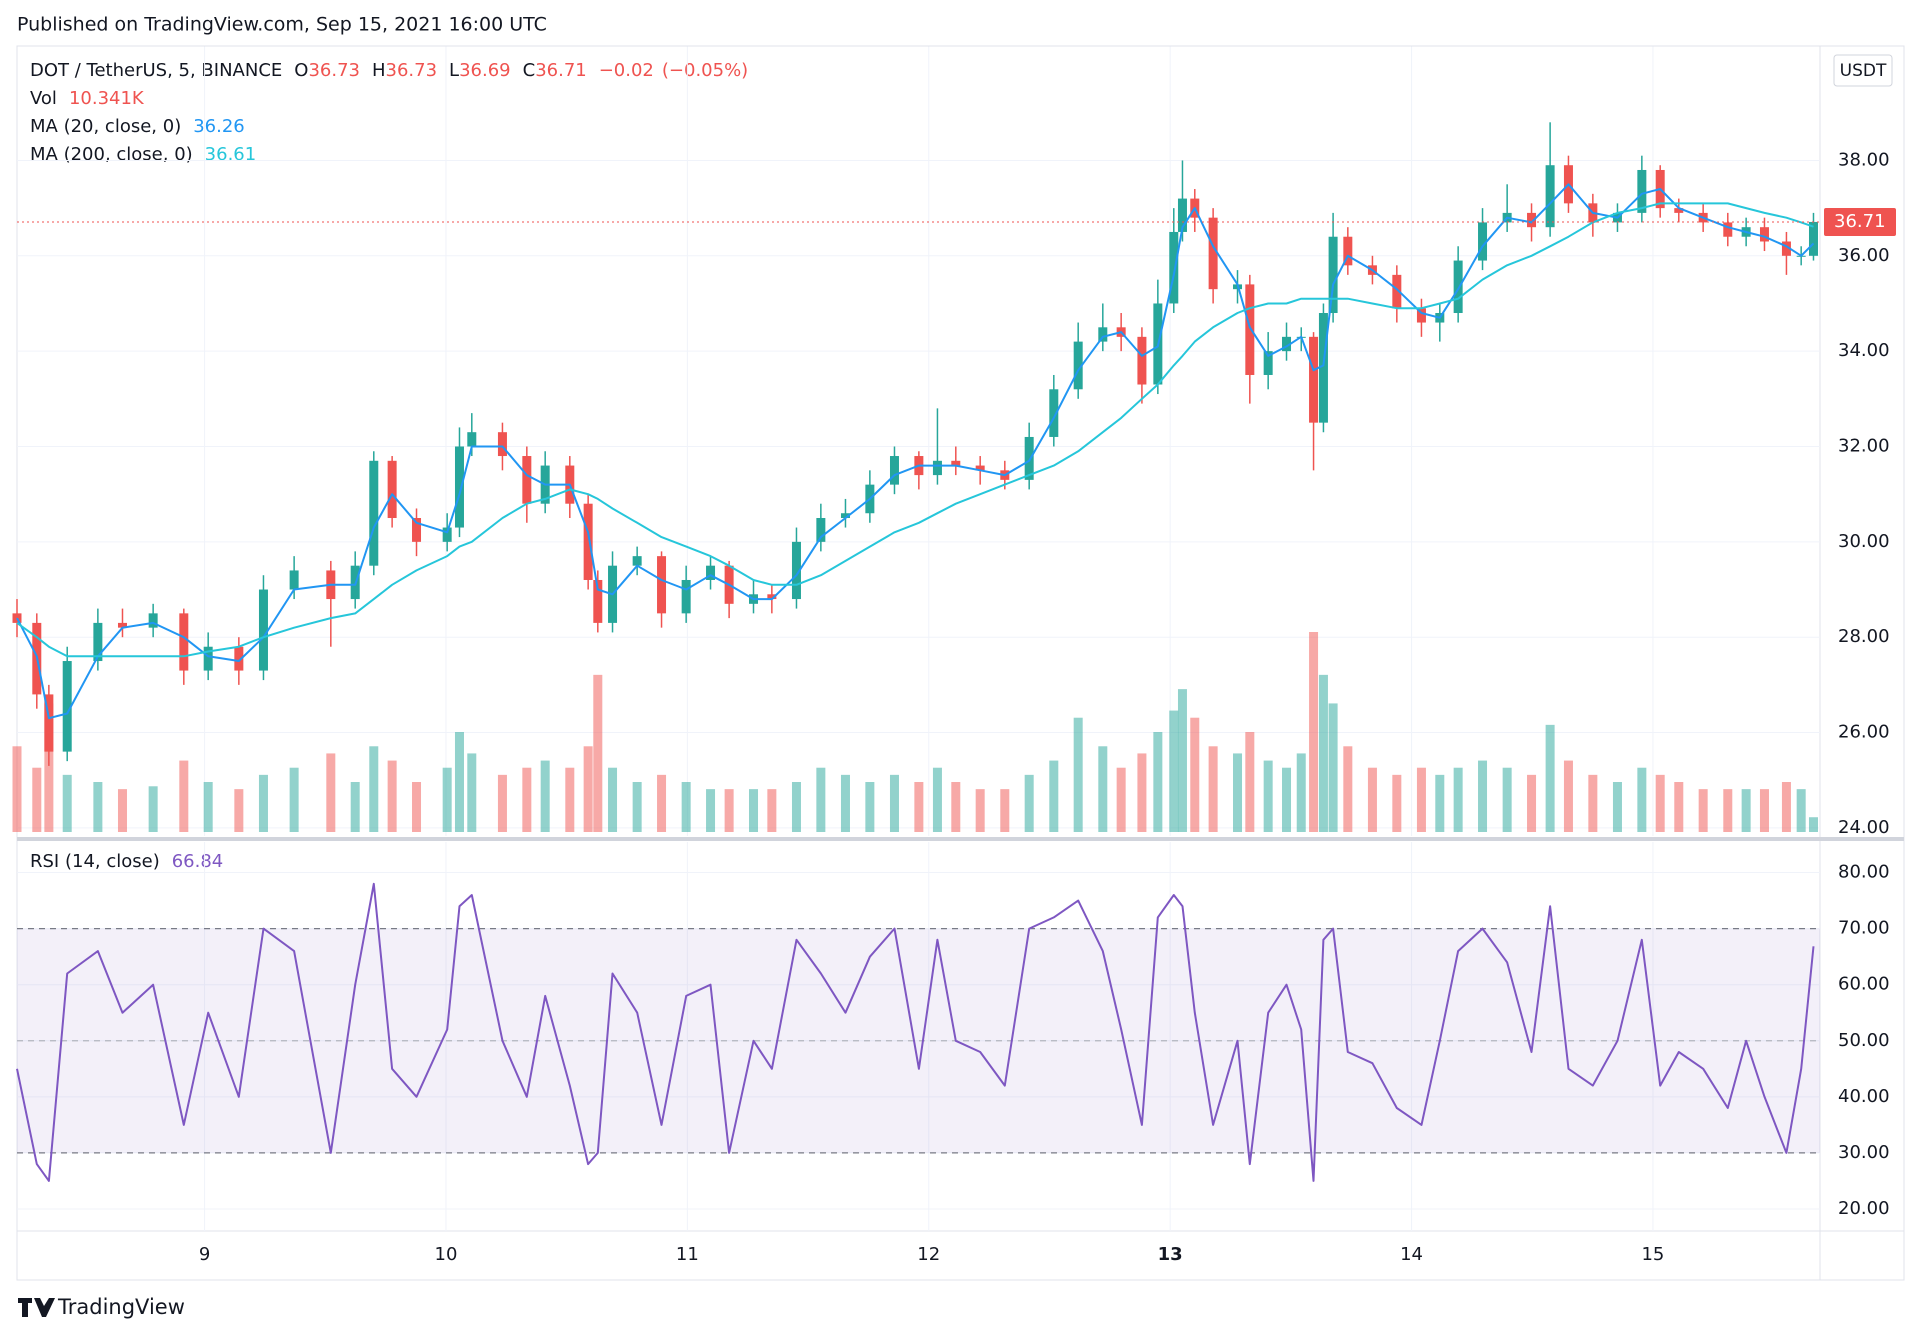  I want to click on rsi-name: RSI (14, close), so click(95, 861).